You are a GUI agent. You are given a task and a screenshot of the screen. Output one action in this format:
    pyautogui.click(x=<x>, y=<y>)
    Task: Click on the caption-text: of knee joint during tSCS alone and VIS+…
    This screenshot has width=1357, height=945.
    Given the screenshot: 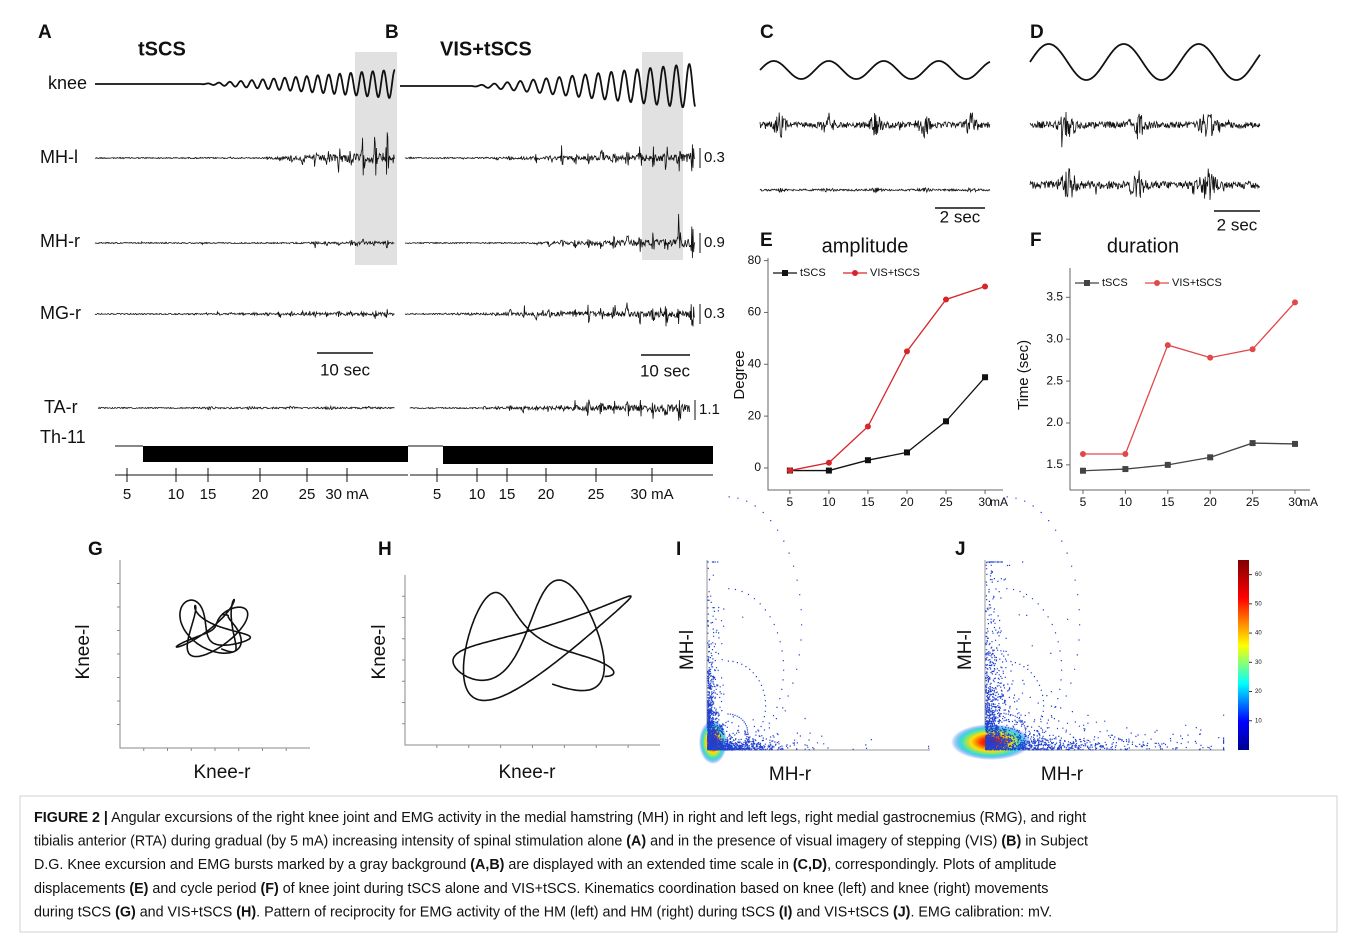 What is the action you would take?
    pyautogui.click(x=664, y=889)
    